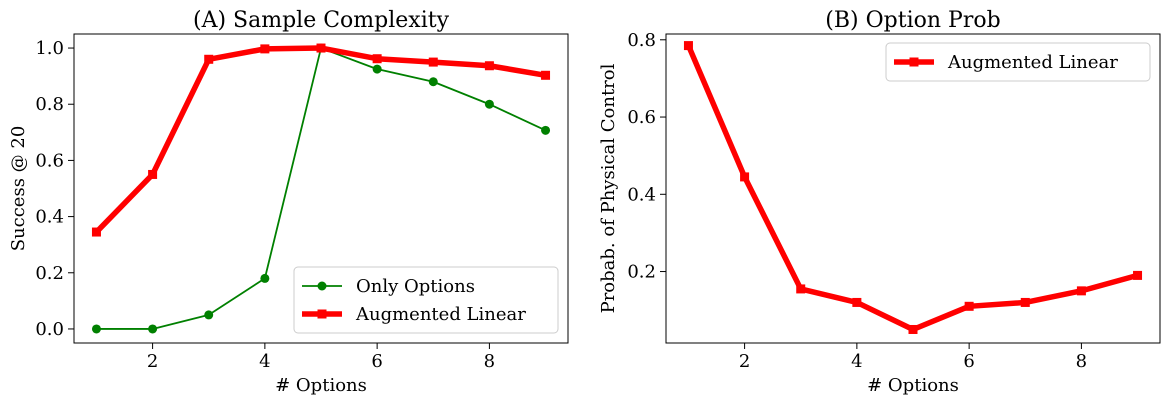 The height and width of the screenshot is (404, 1172). Describe the element at coordinates (49, 329) in the screenshot. I see `y-tick-label: 0.0` at that location.